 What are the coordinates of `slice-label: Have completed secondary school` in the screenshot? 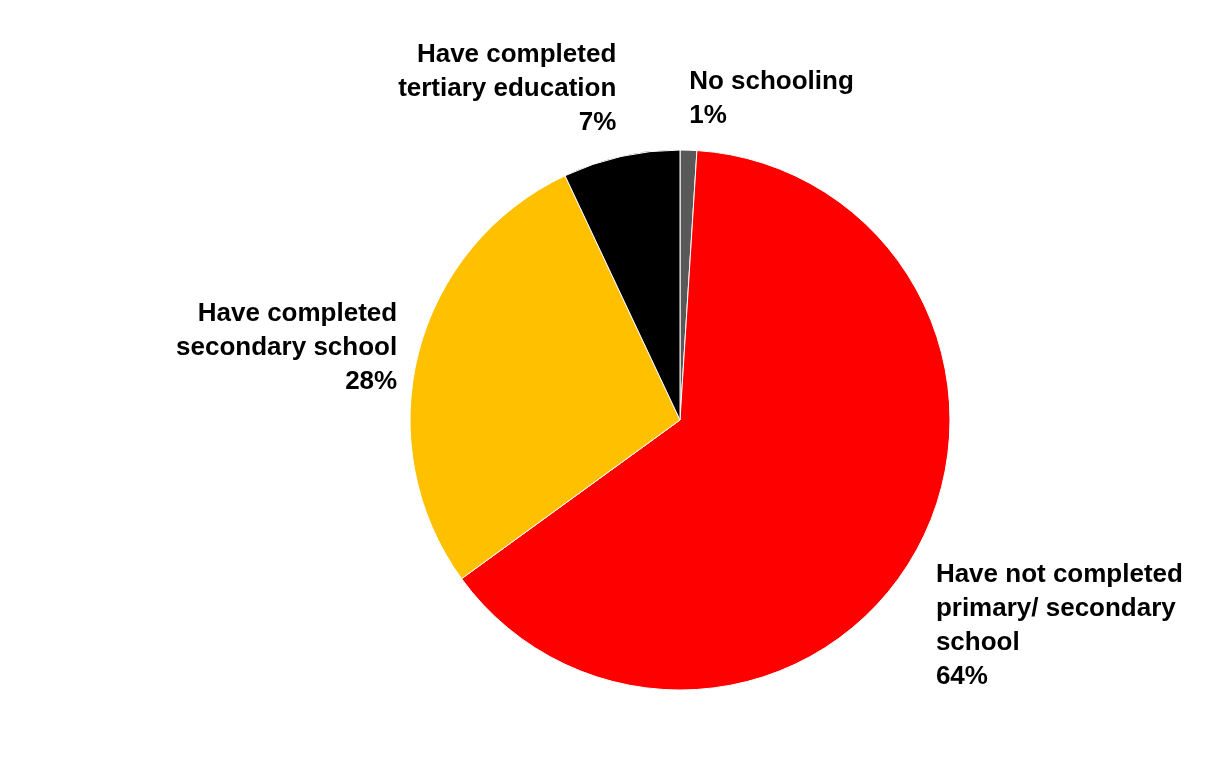 It's located at (287, 329).